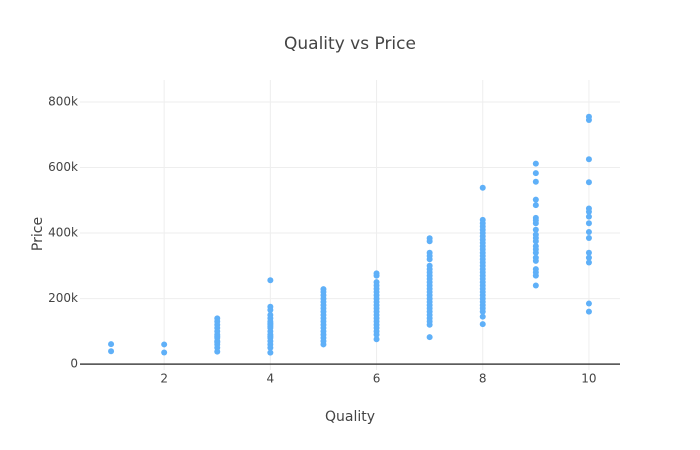 The height and width of the screenshot is (450, 700). What do you see at coordinates (63, 298) in the screenshot?
I see `y-tick-label: 200k` at bounding box center [63, 298].